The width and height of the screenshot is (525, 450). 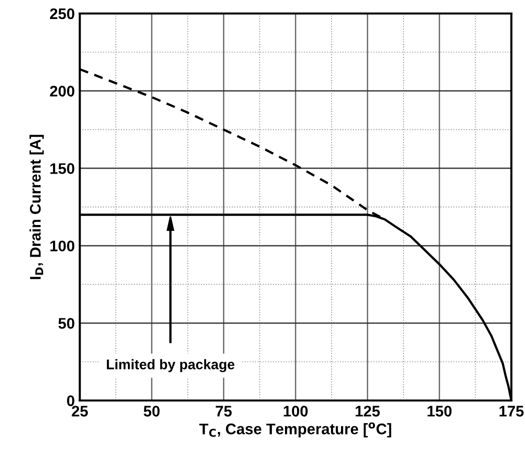 I want to click on x-axis-title: T$_{C}$, Case Temperature [$^{o}$C], so click(x=295, y=430).